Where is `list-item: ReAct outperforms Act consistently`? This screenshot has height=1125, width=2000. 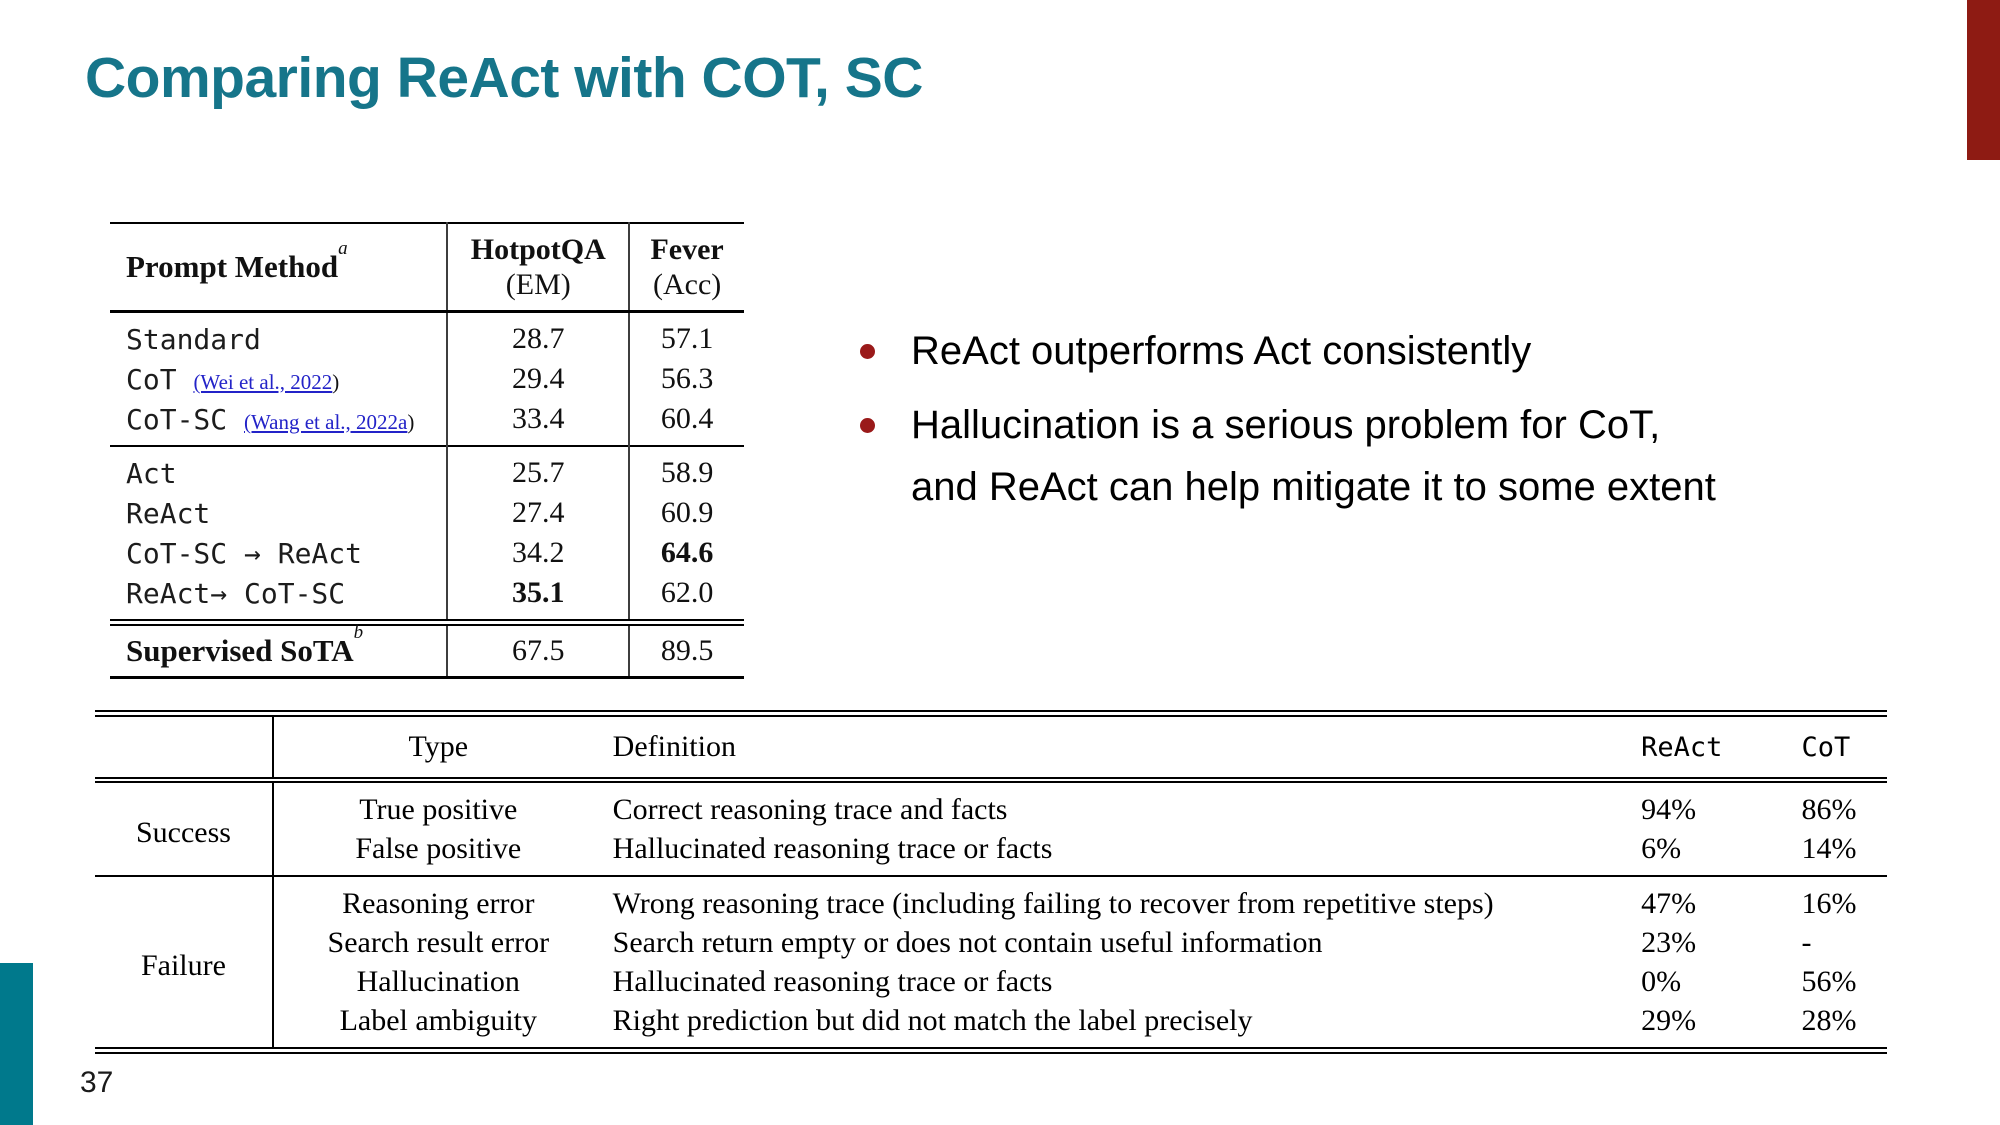
list-item: ReAct outperforms Act consistently is located at coordinates (1375, 351).